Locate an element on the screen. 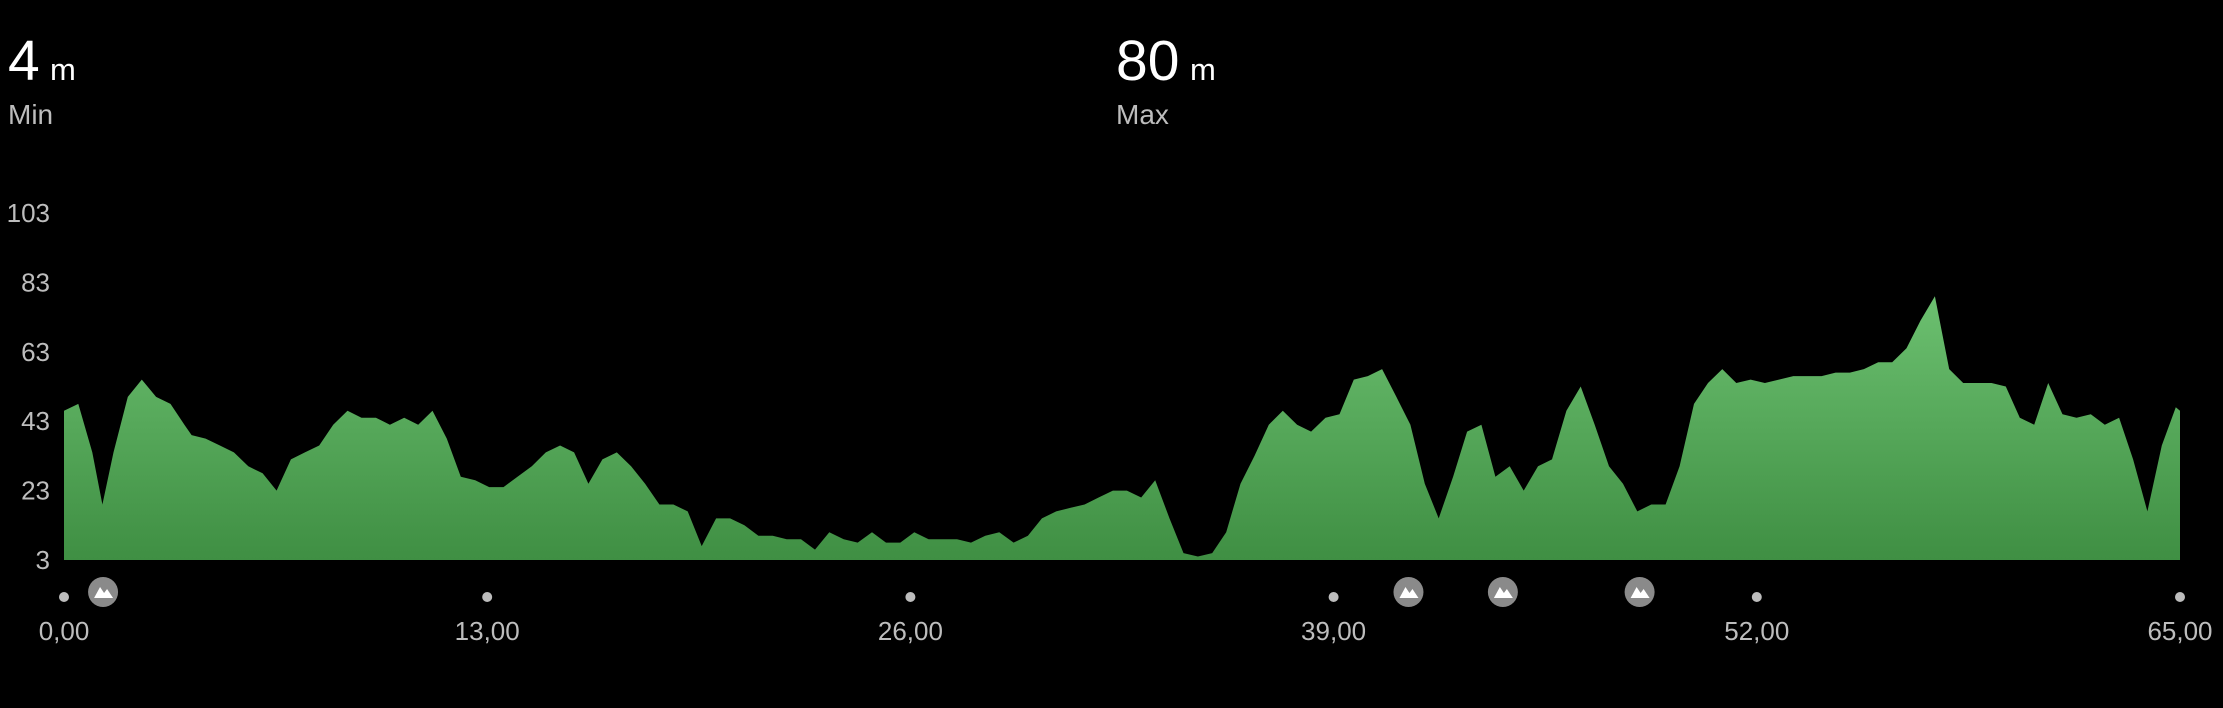  y-tick-label: 63 is located at coordinates (35, 352).